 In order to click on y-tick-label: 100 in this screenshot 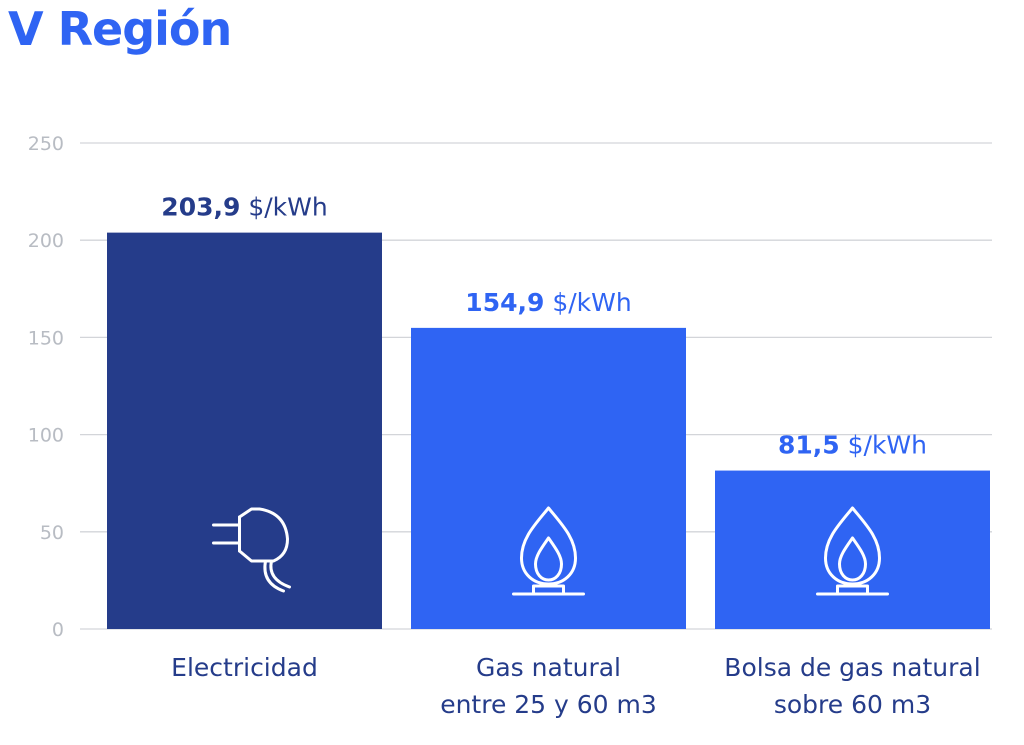, I will do `click(46, 436)`.